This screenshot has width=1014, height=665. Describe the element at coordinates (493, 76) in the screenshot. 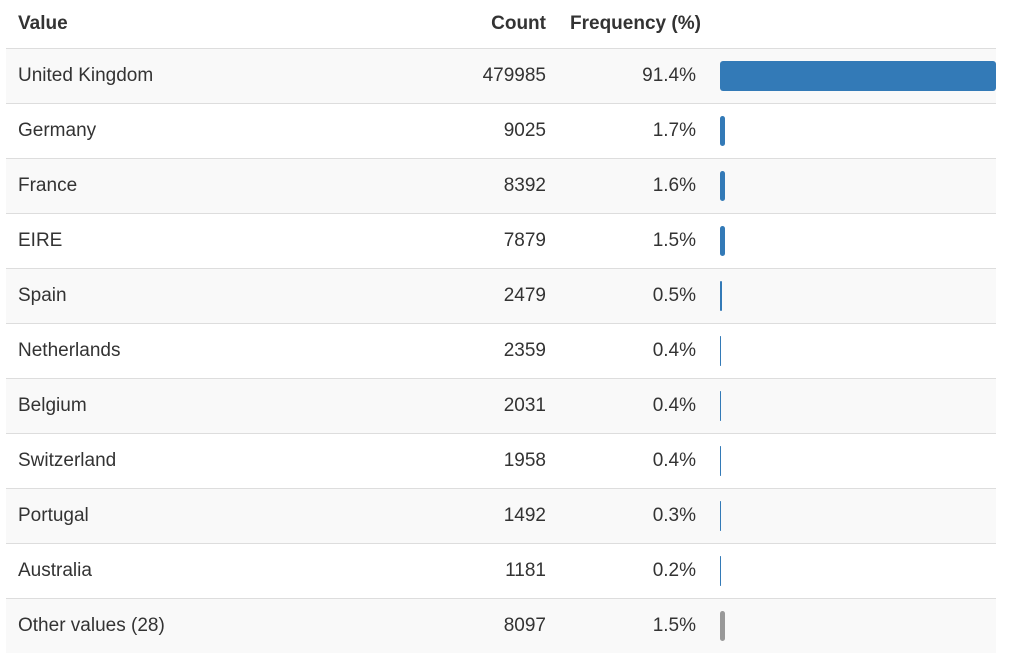

I see `count-cell: 479985` at that location.